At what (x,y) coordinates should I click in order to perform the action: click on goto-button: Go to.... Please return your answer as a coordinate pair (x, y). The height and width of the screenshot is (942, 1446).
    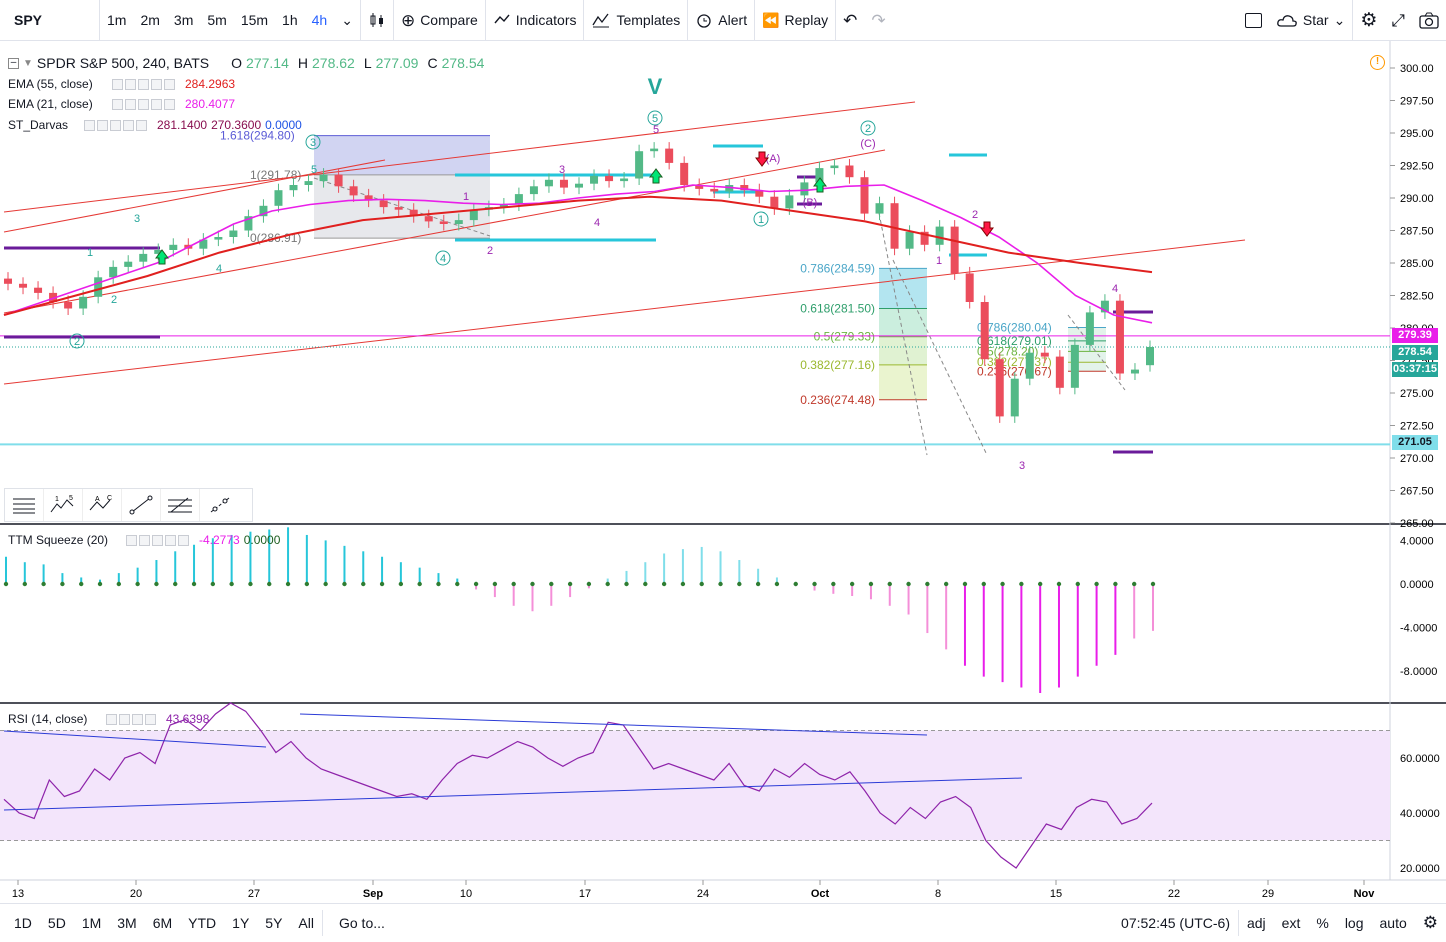
    Looking at the image, I should click on (361, 923).